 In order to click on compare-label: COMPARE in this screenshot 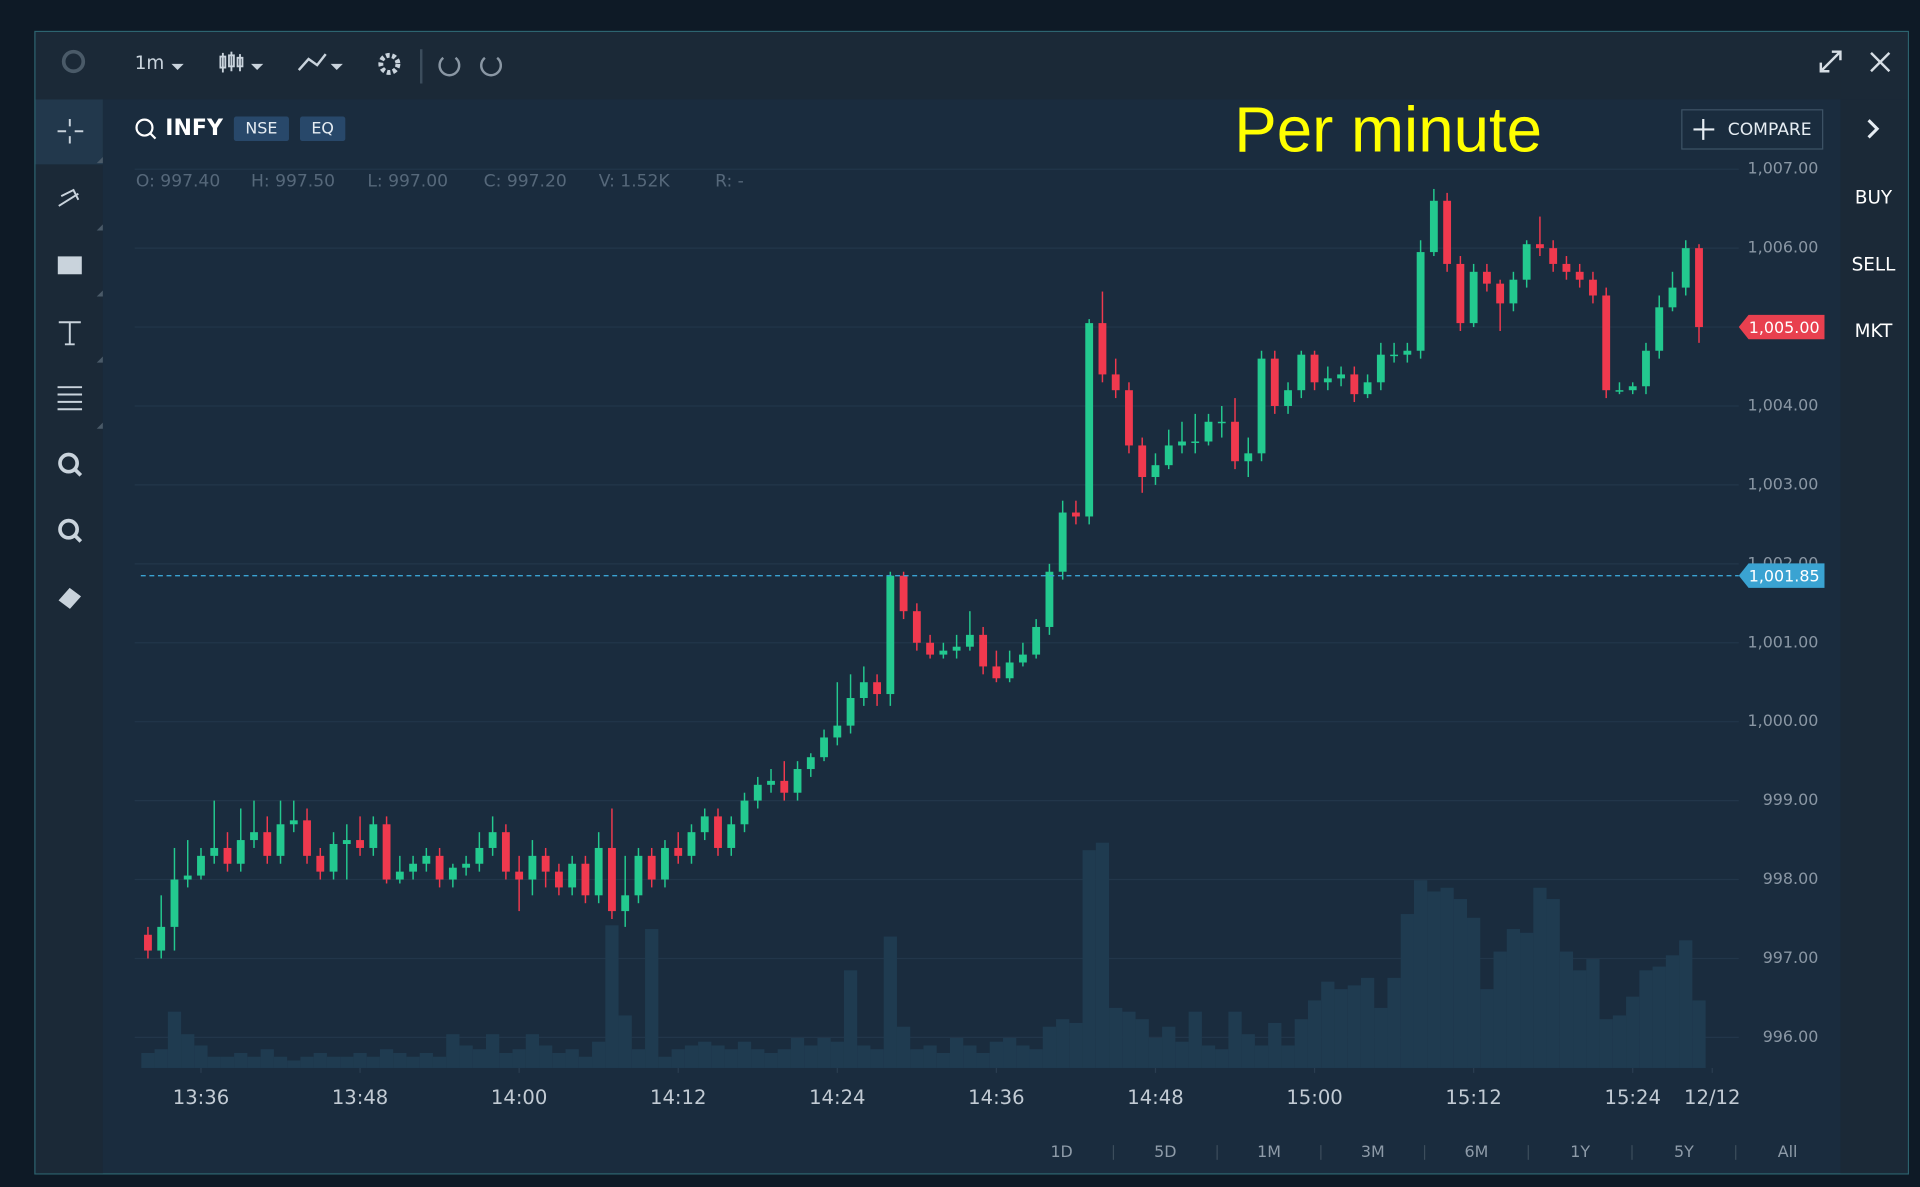, I will do `click(1770, 130)`.